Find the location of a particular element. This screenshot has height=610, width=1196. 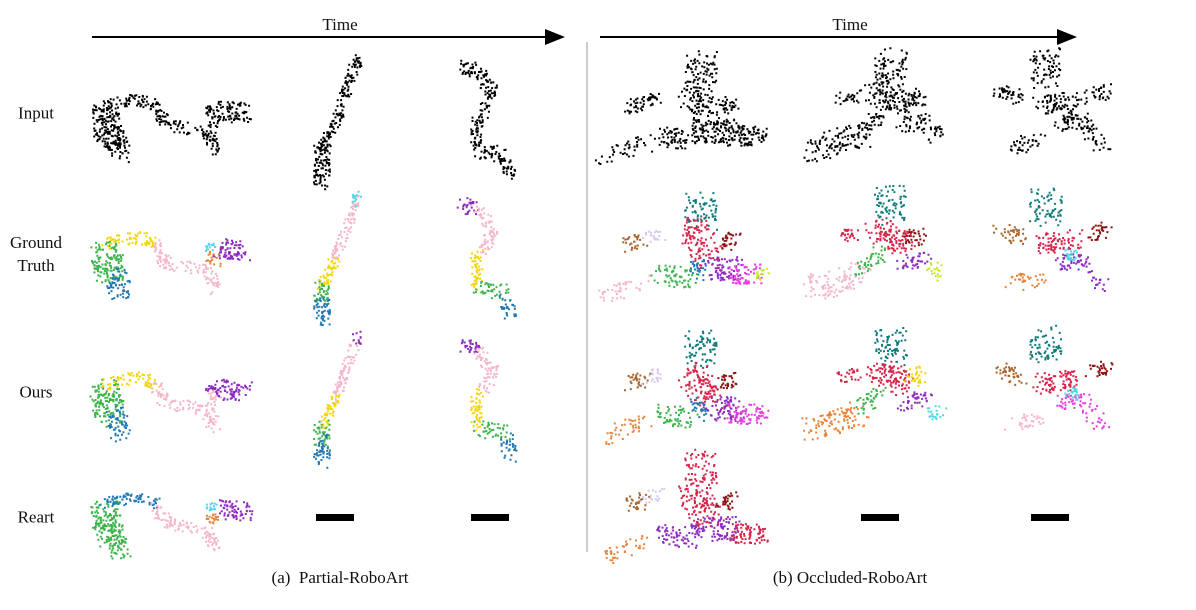

row-label: Reart is located at coordinates (36, 517).